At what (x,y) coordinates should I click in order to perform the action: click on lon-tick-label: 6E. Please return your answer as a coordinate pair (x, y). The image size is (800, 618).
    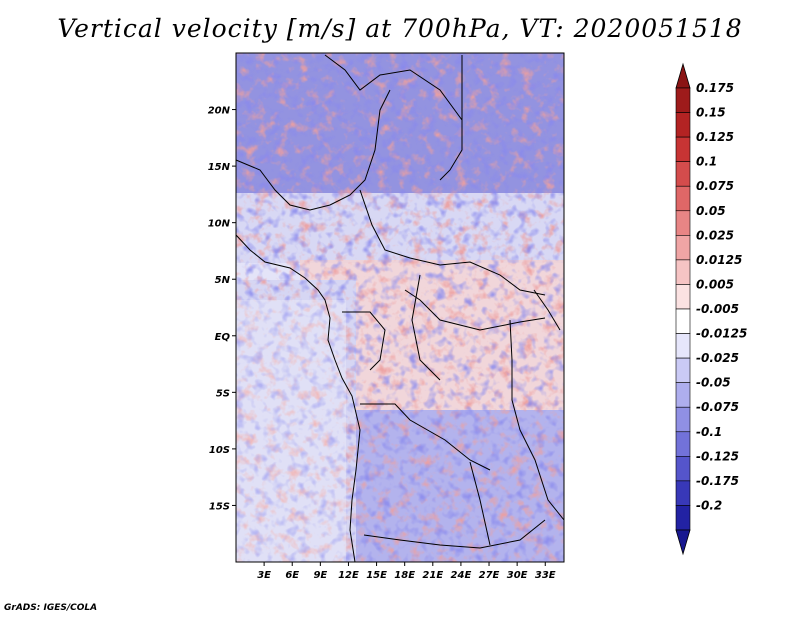
    Looking at the image, I should click on (292, 575).